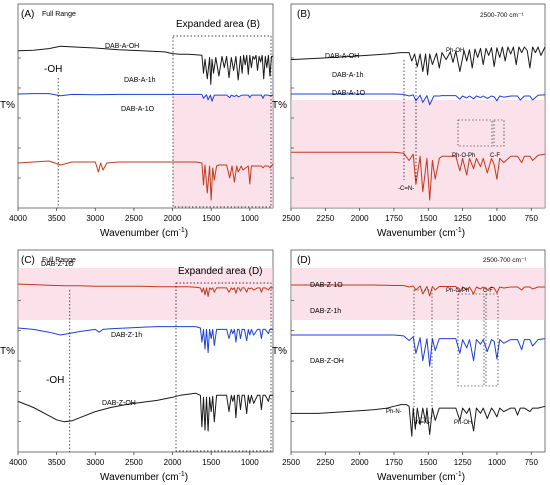  I want to click on series-line-dab-a-oh, so click(145, 65).